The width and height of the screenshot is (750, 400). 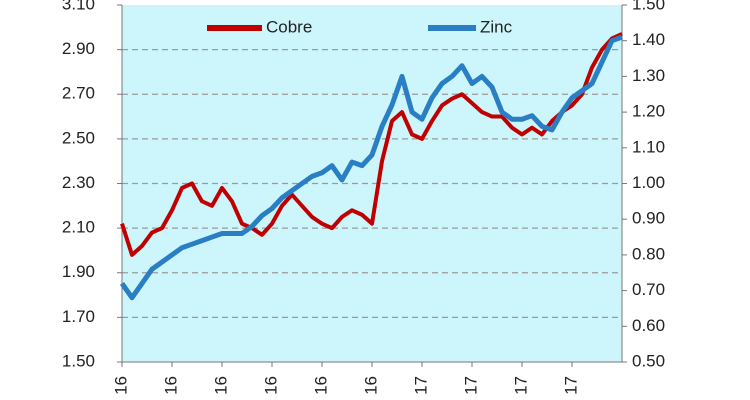 What do you see at coordinates (78, 360) in the screenshot?
I see `y-tick-label: 1.50` at bounding box center [78, 360].